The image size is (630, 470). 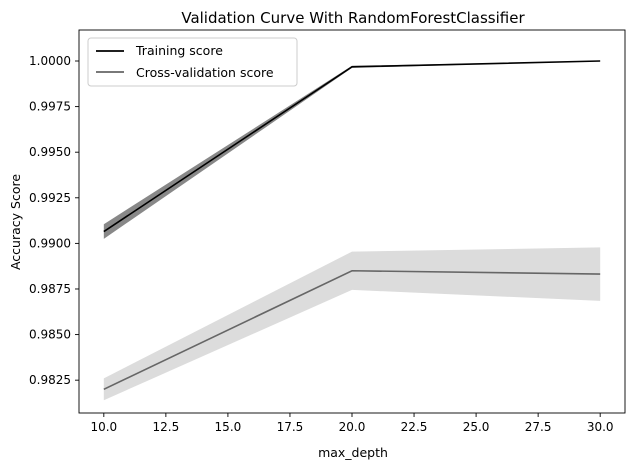 I want to click on x-tick-label: 27.5, so click(x=538, y=427).